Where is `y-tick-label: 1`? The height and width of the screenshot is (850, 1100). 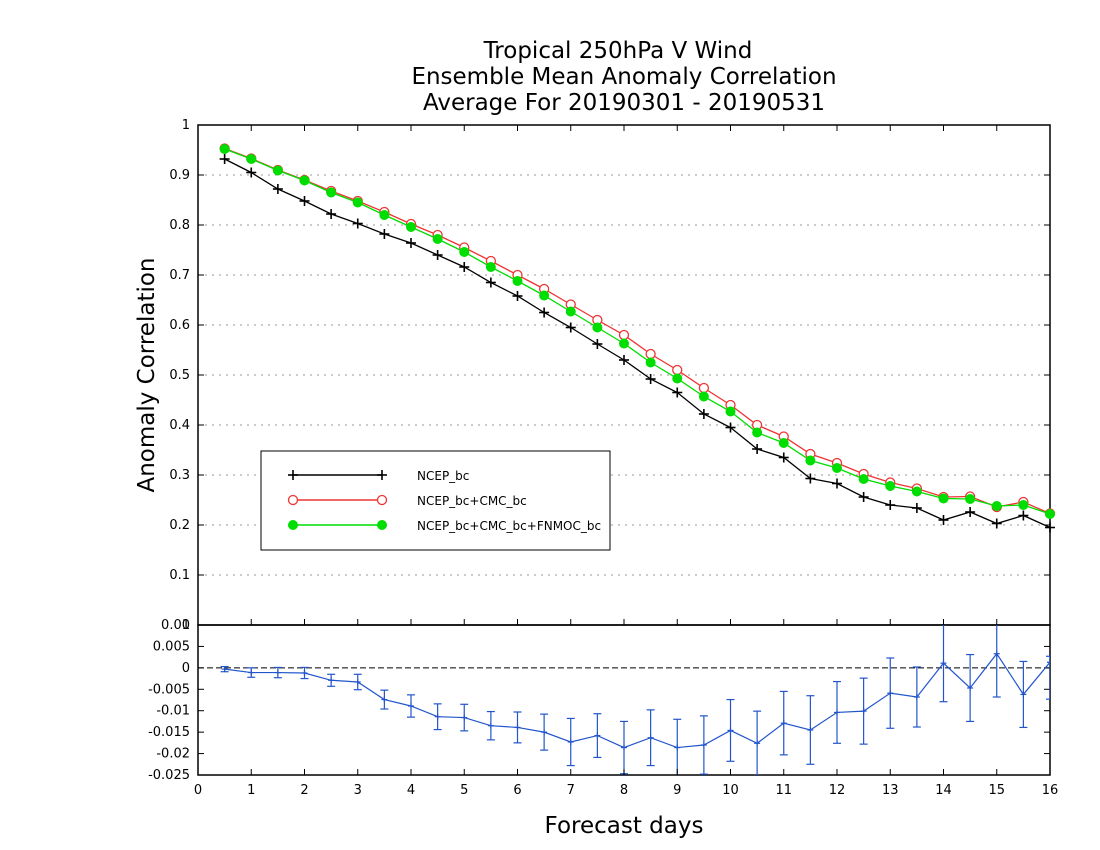
y-tick-label: 1 is located at coordinates (186, 125).